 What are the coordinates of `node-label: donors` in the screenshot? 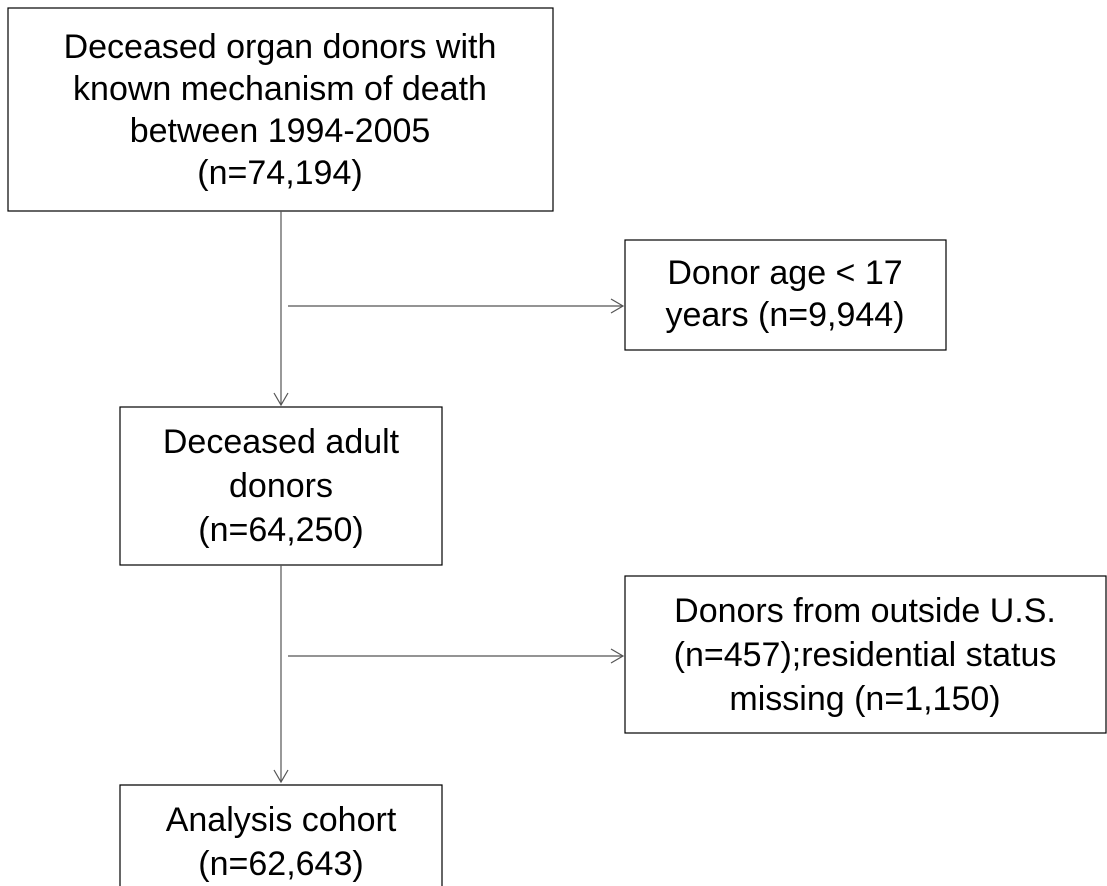 It's located at (281, 486).